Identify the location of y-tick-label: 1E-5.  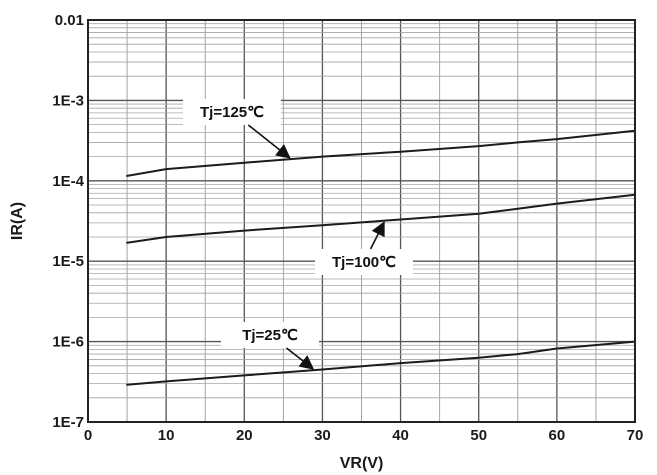
(68, 261).